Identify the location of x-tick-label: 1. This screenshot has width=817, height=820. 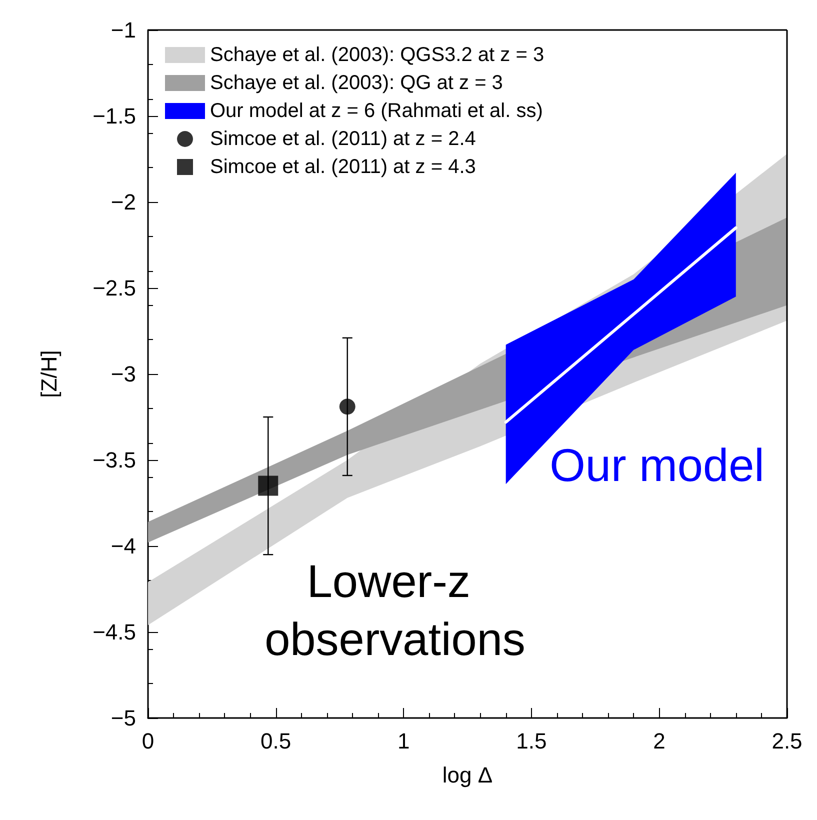
(403, 741).